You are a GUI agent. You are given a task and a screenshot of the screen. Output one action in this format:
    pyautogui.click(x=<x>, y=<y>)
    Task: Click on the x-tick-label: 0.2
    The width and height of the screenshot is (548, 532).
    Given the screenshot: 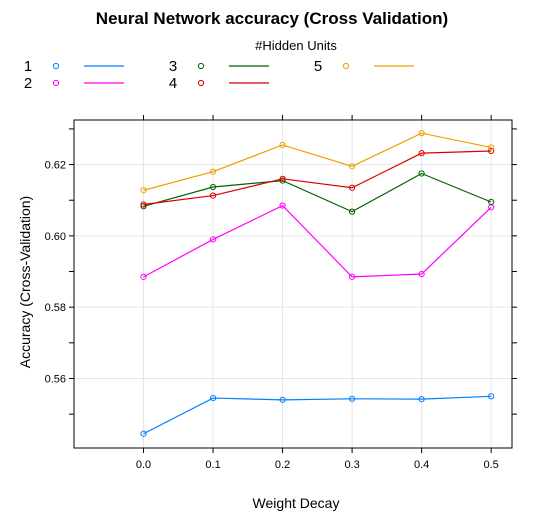 What is the action you would take?
    pyautogui.click(x=282, y=465)
    